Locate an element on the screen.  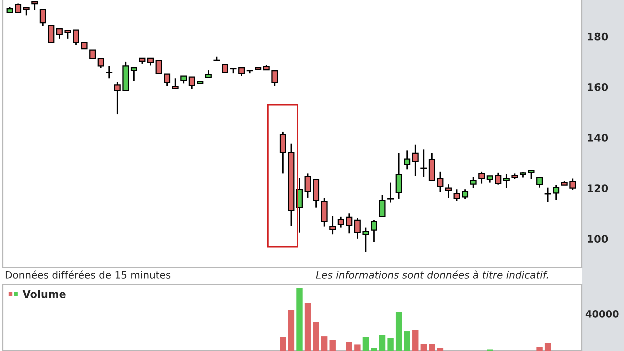
y-tick-label: 140 is located at coordinates (598, 138).